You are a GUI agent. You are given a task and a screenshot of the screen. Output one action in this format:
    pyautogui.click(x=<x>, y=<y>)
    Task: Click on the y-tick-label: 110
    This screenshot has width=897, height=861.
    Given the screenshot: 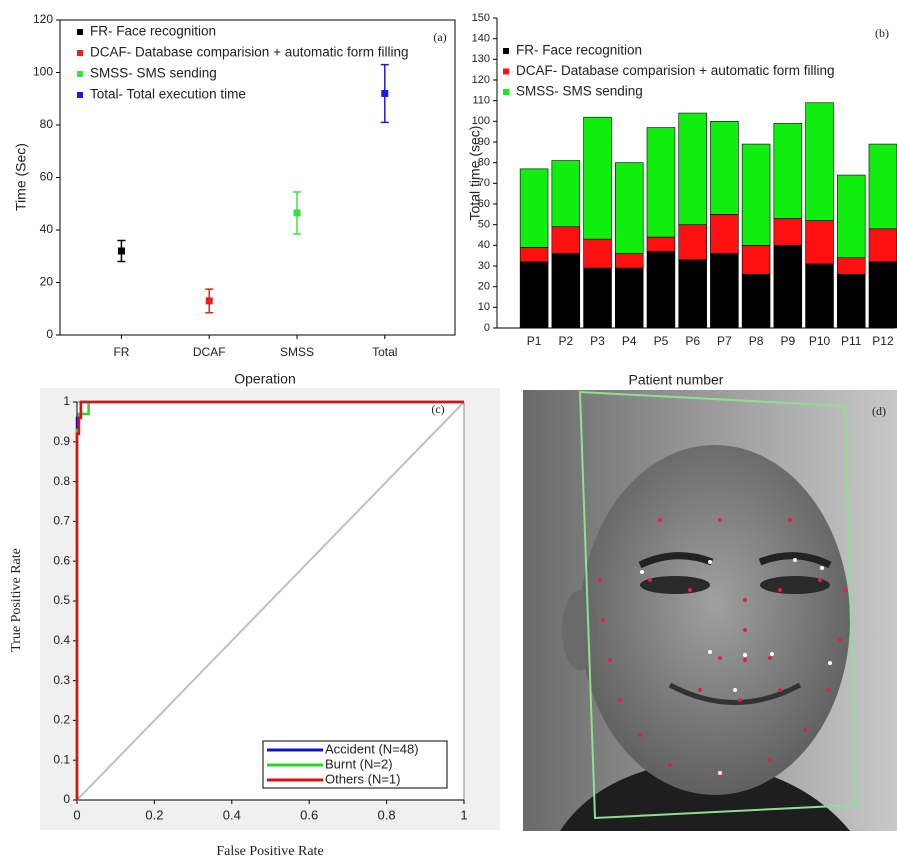 What is the action you would take?
    pyautogui.click(x=481, y=101)
    